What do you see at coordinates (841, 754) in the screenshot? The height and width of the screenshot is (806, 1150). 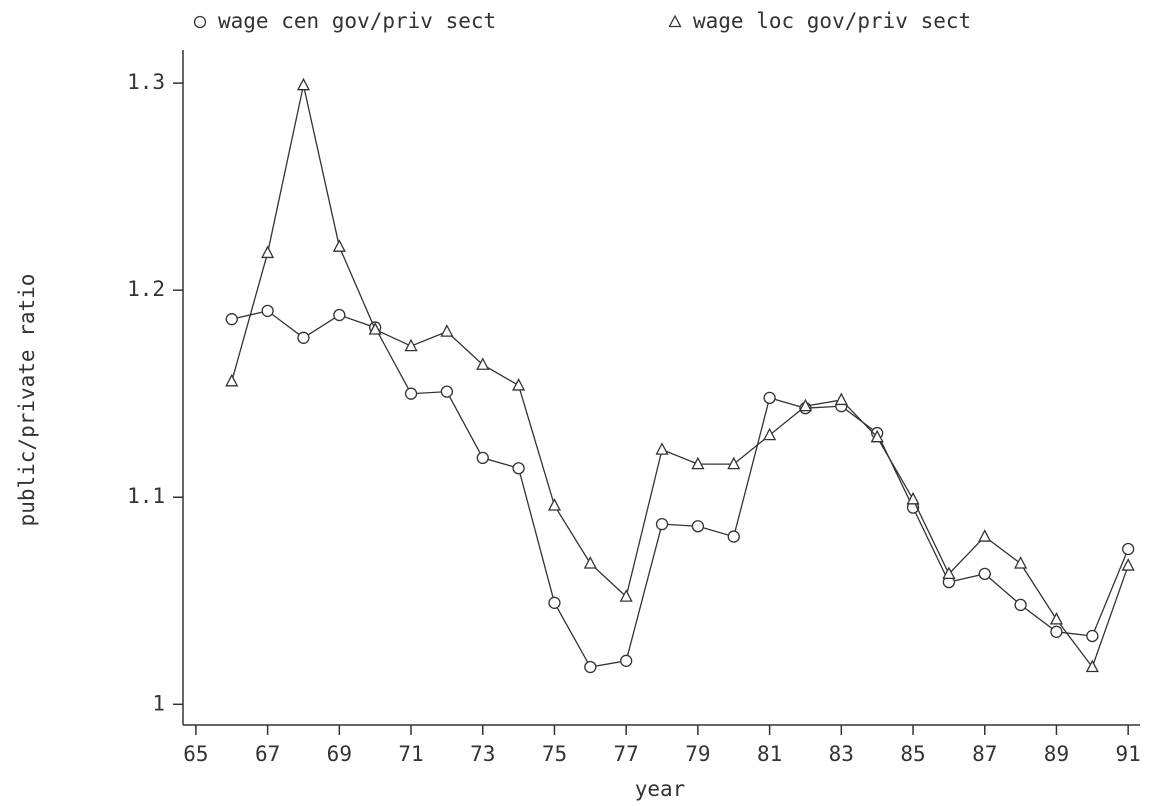 I see `x-tick-label: 83` at bounding box center [841, 754].